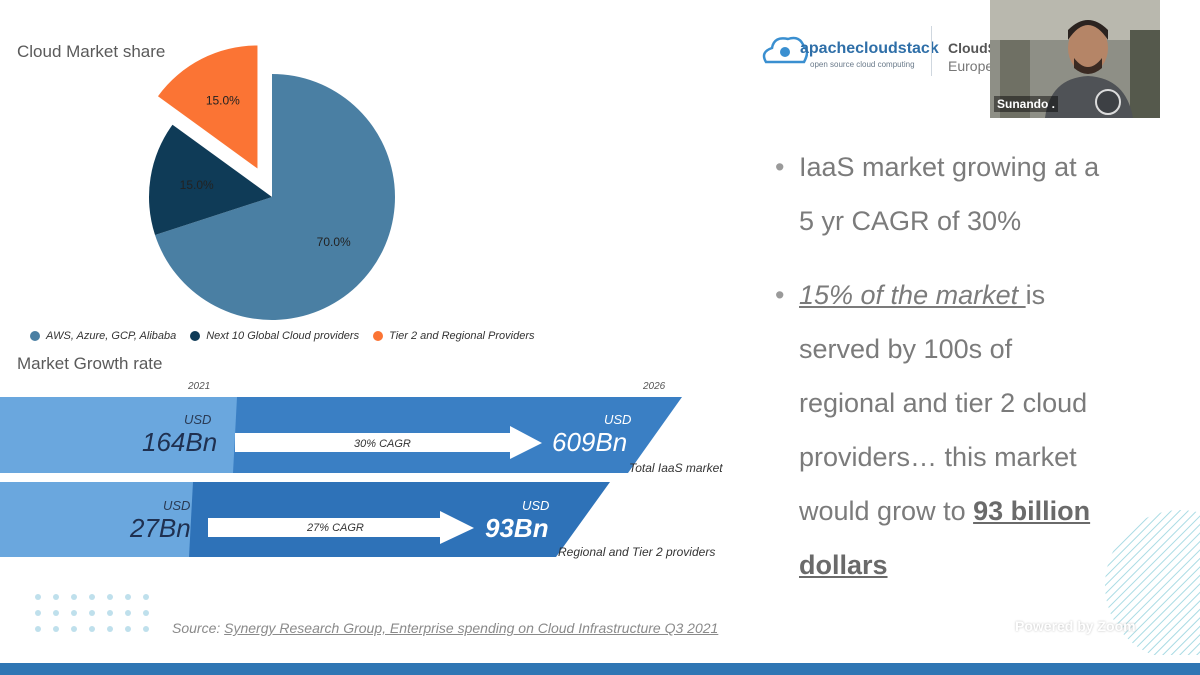 The image size is (1200, 675). I want to click on conference-subtitle: Europe, so click(971, 66).